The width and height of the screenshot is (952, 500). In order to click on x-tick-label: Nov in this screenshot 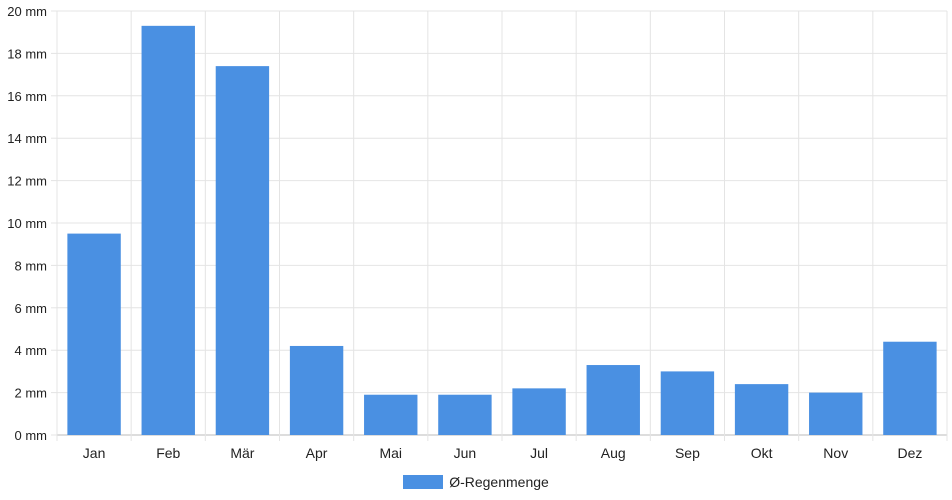, I will do `click(835, 453)`.